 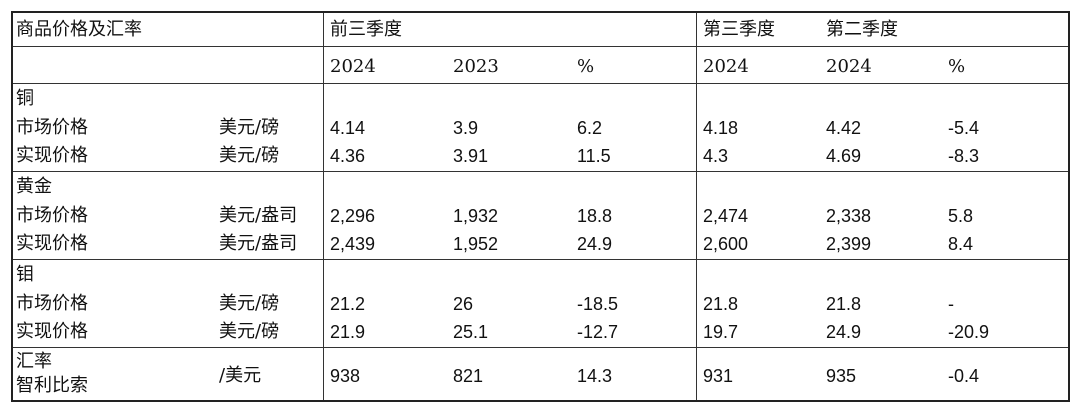 I want to click on cell-value: 2,600, so click(x=726, y=244).